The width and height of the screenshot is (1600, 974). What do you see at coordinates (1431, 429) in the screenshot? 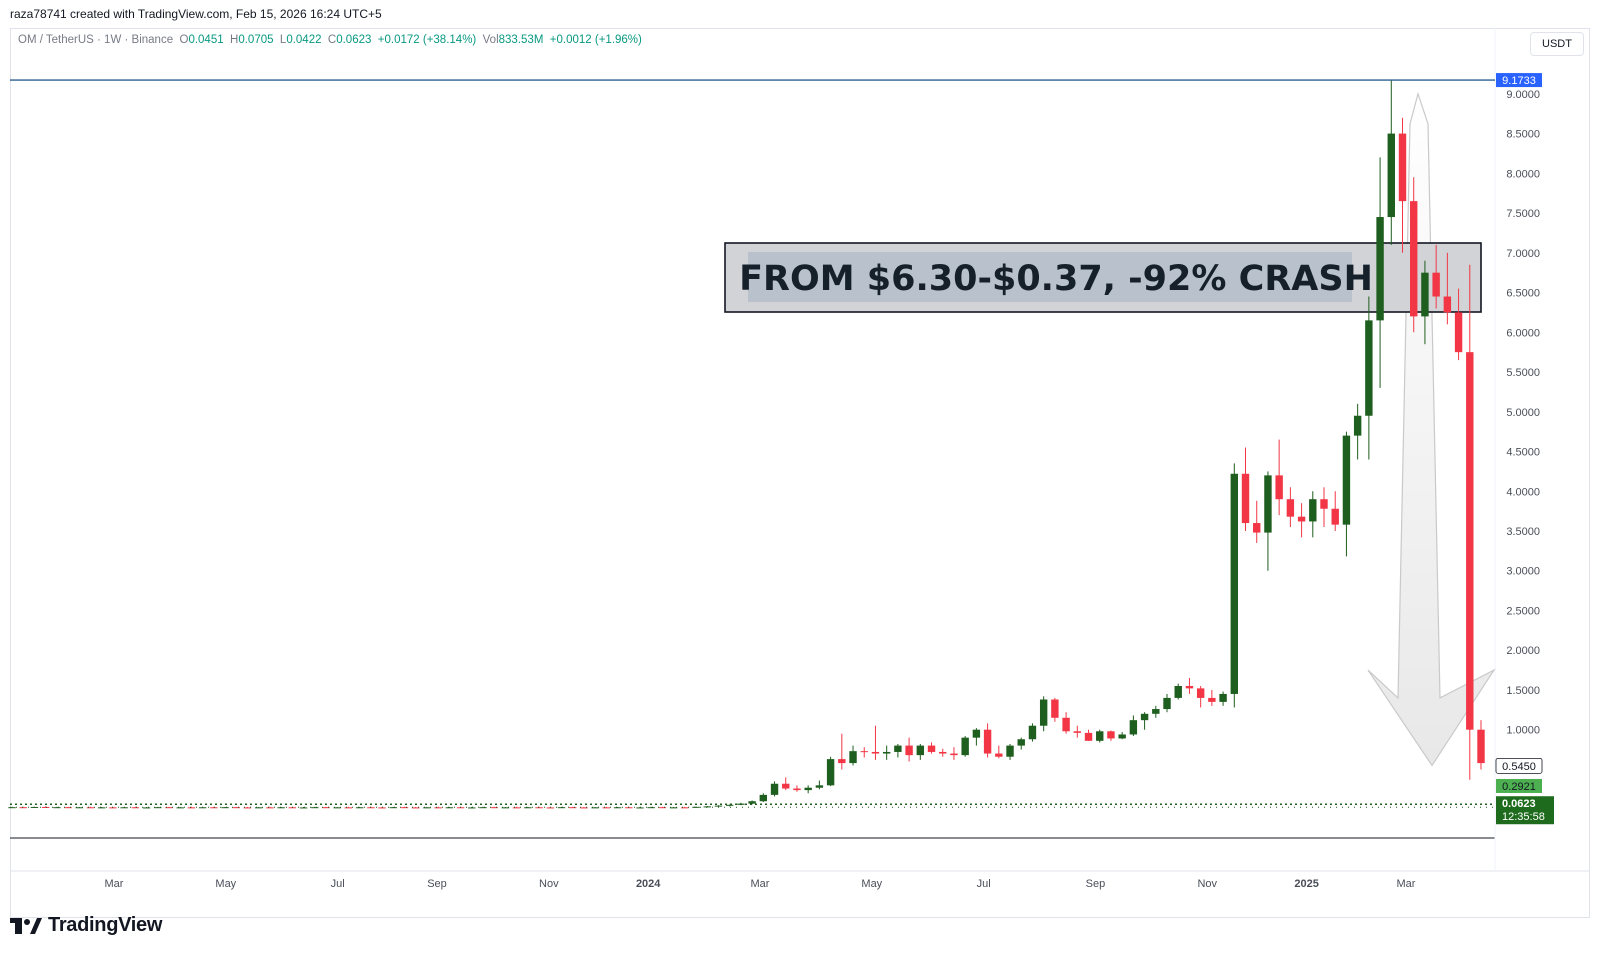
I see `down-arrow-drawing` at bounding box center [1431, 429].